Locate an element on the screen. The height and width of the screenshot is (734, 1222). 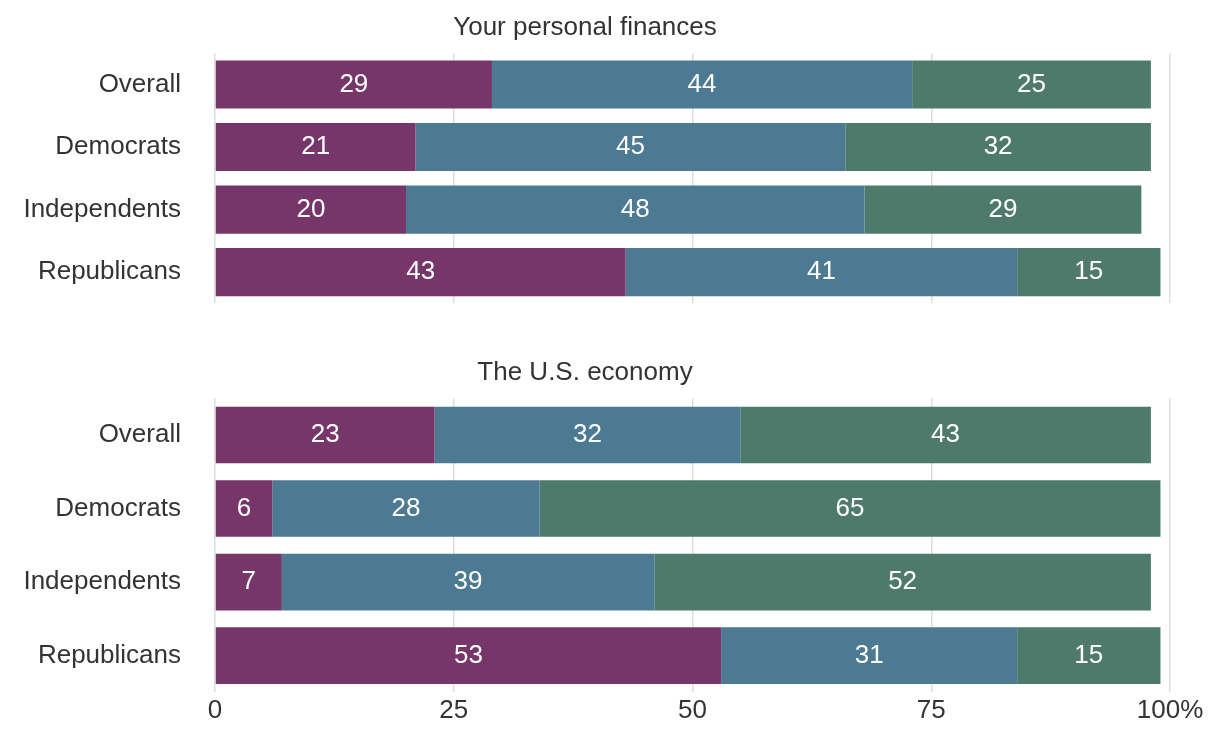
data-label: 20 is located at coordinates (311, 207).